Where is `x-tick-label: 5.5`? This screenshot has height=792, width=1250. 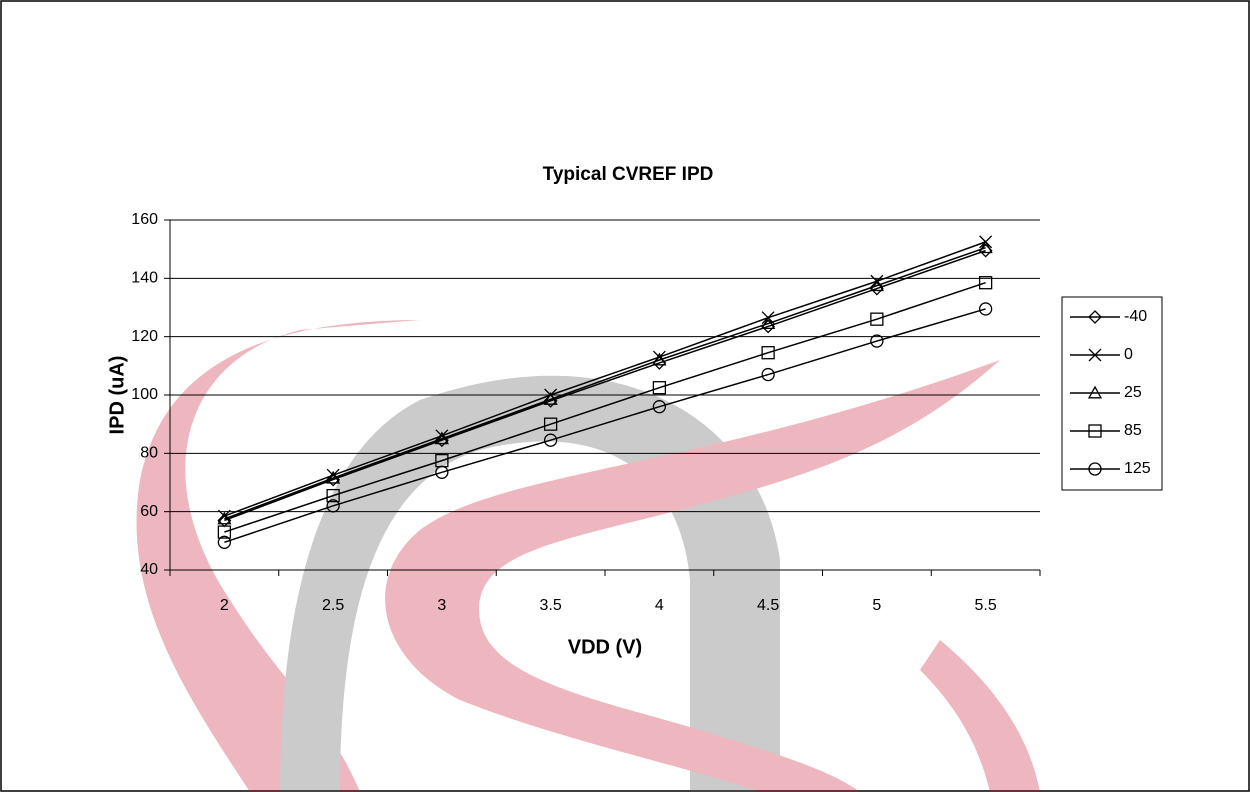
x-tick-label: 5.5 is located at coordinates (986, 605).